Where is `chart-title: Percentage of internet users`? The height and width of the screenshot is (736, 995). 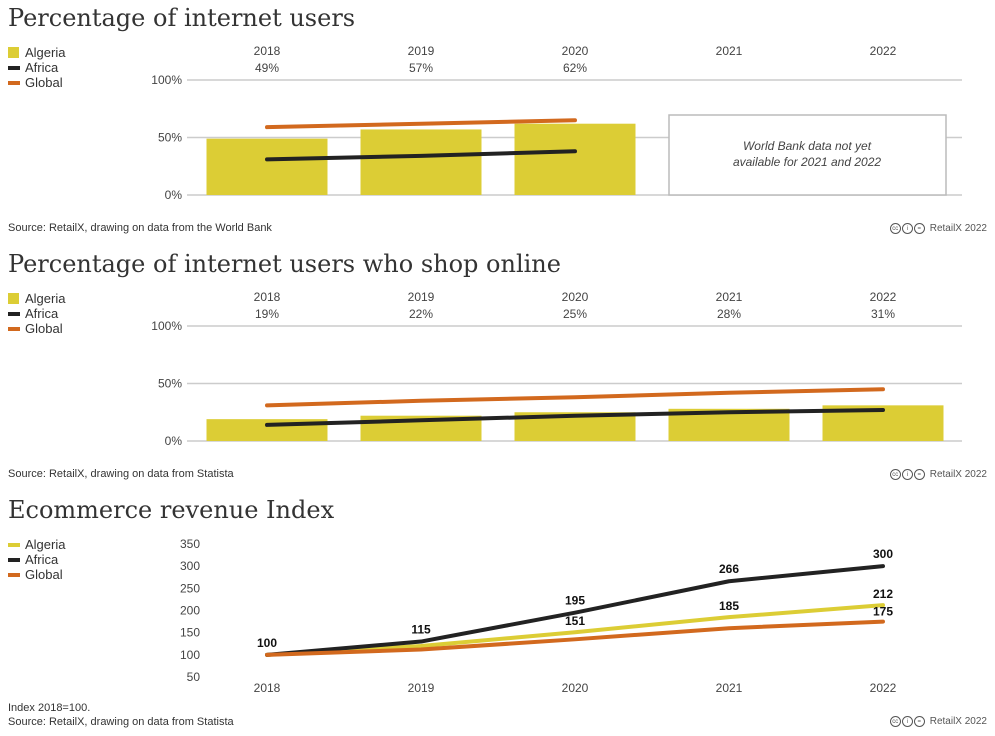
chart-title: Percentage of internet users is located at coordinates (182, 18).